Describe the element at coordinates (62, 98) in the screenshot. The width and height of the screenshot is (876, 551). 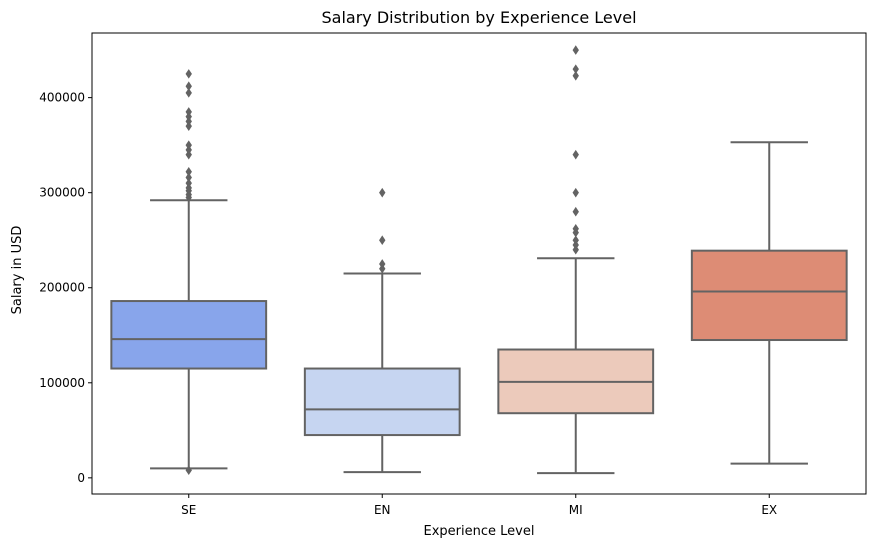
I see `y-tick-label: 400000` at that location.